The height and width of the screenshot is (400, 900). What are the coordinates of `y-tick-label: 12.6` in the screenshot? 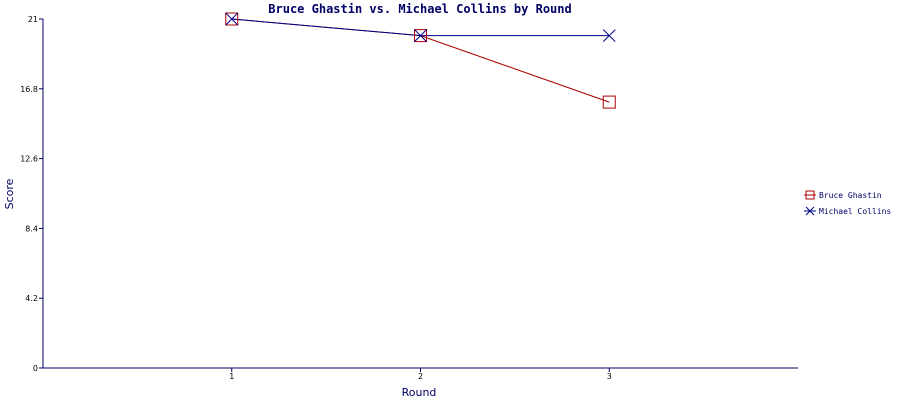 It's located at (29, 159).